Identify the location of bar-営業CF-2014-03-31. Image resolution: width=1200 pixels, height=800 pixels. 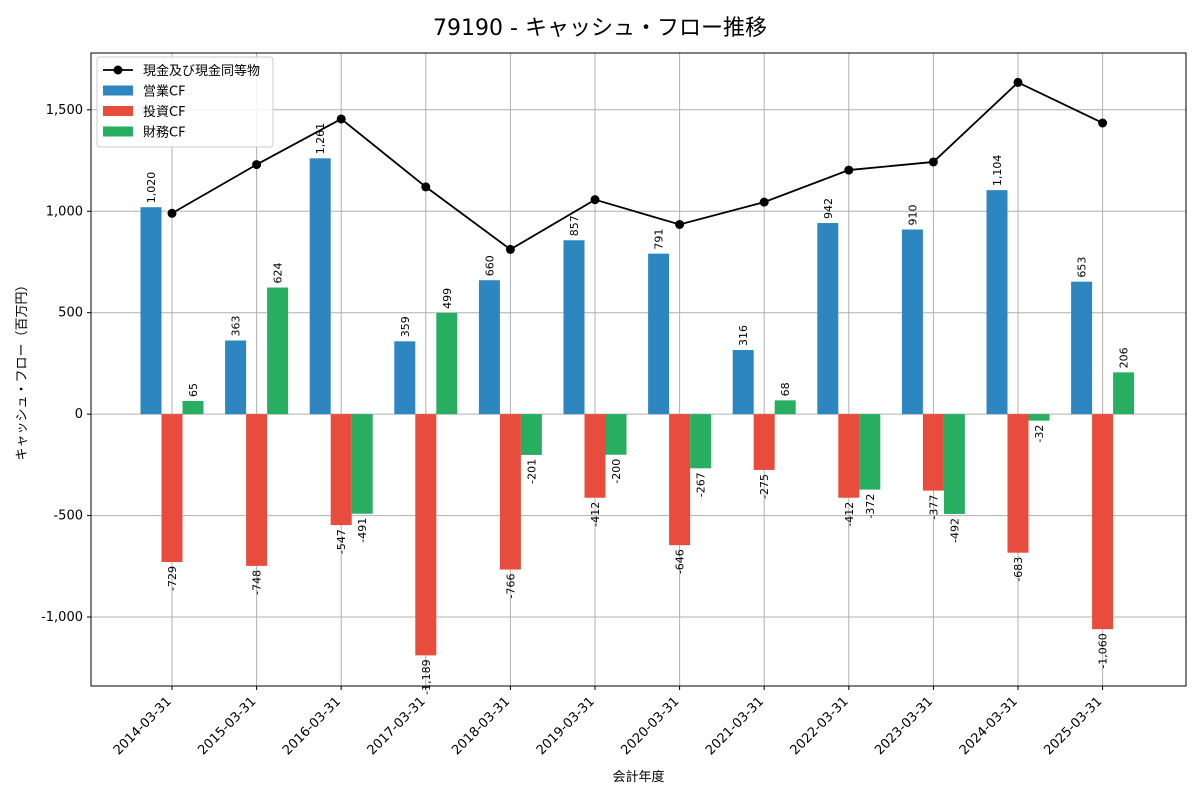
(151, 311).